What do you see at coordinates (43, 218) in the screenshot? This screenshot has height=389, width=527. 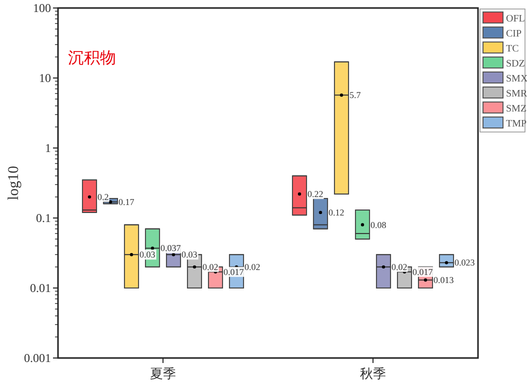 I see `y-tick-label: 0.1` at bounding box center [43, 218].